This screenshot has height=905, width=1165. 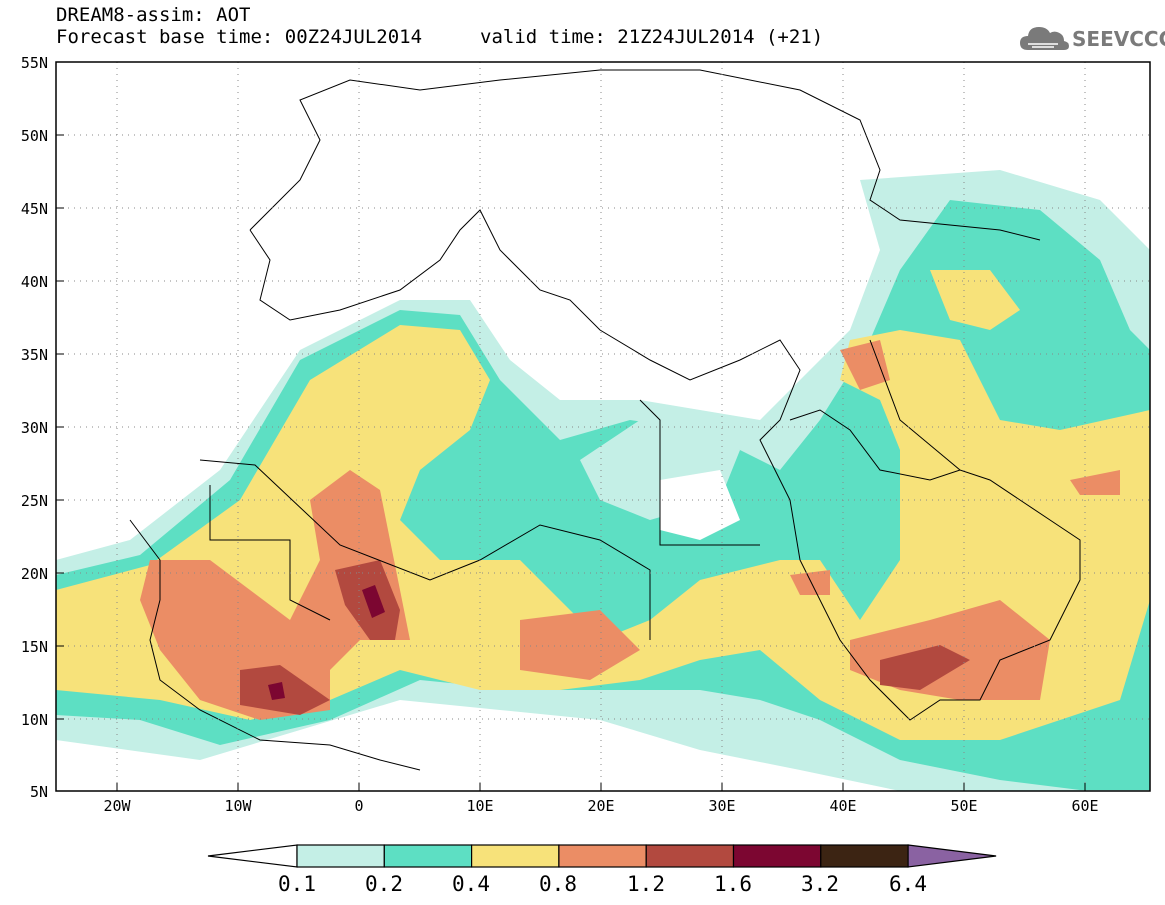 What do you see at coordinates (34, 501) in the screenshot?
I see `lat-label-25n: 25N` at bounding box center [34, 501].